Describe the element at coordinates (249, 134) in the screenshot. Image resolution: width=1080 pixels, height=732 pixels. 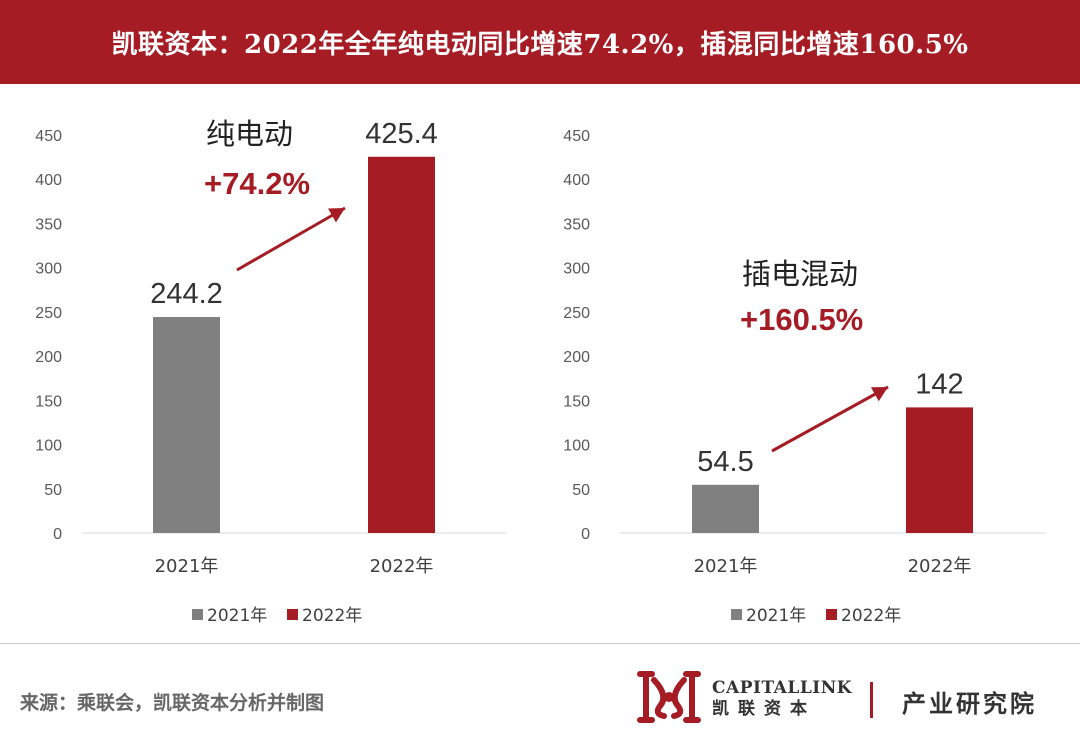
I see `annotation-label: 纯电动` at that location.